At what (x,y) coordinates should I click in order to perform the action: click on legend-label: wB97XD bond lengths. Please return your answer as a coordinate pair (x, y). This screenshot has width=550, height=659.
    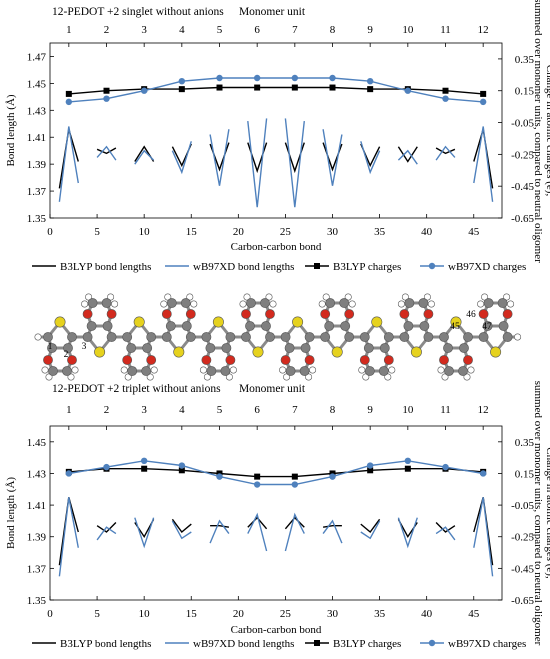
    Looking at the image, I should click on (243, 267).